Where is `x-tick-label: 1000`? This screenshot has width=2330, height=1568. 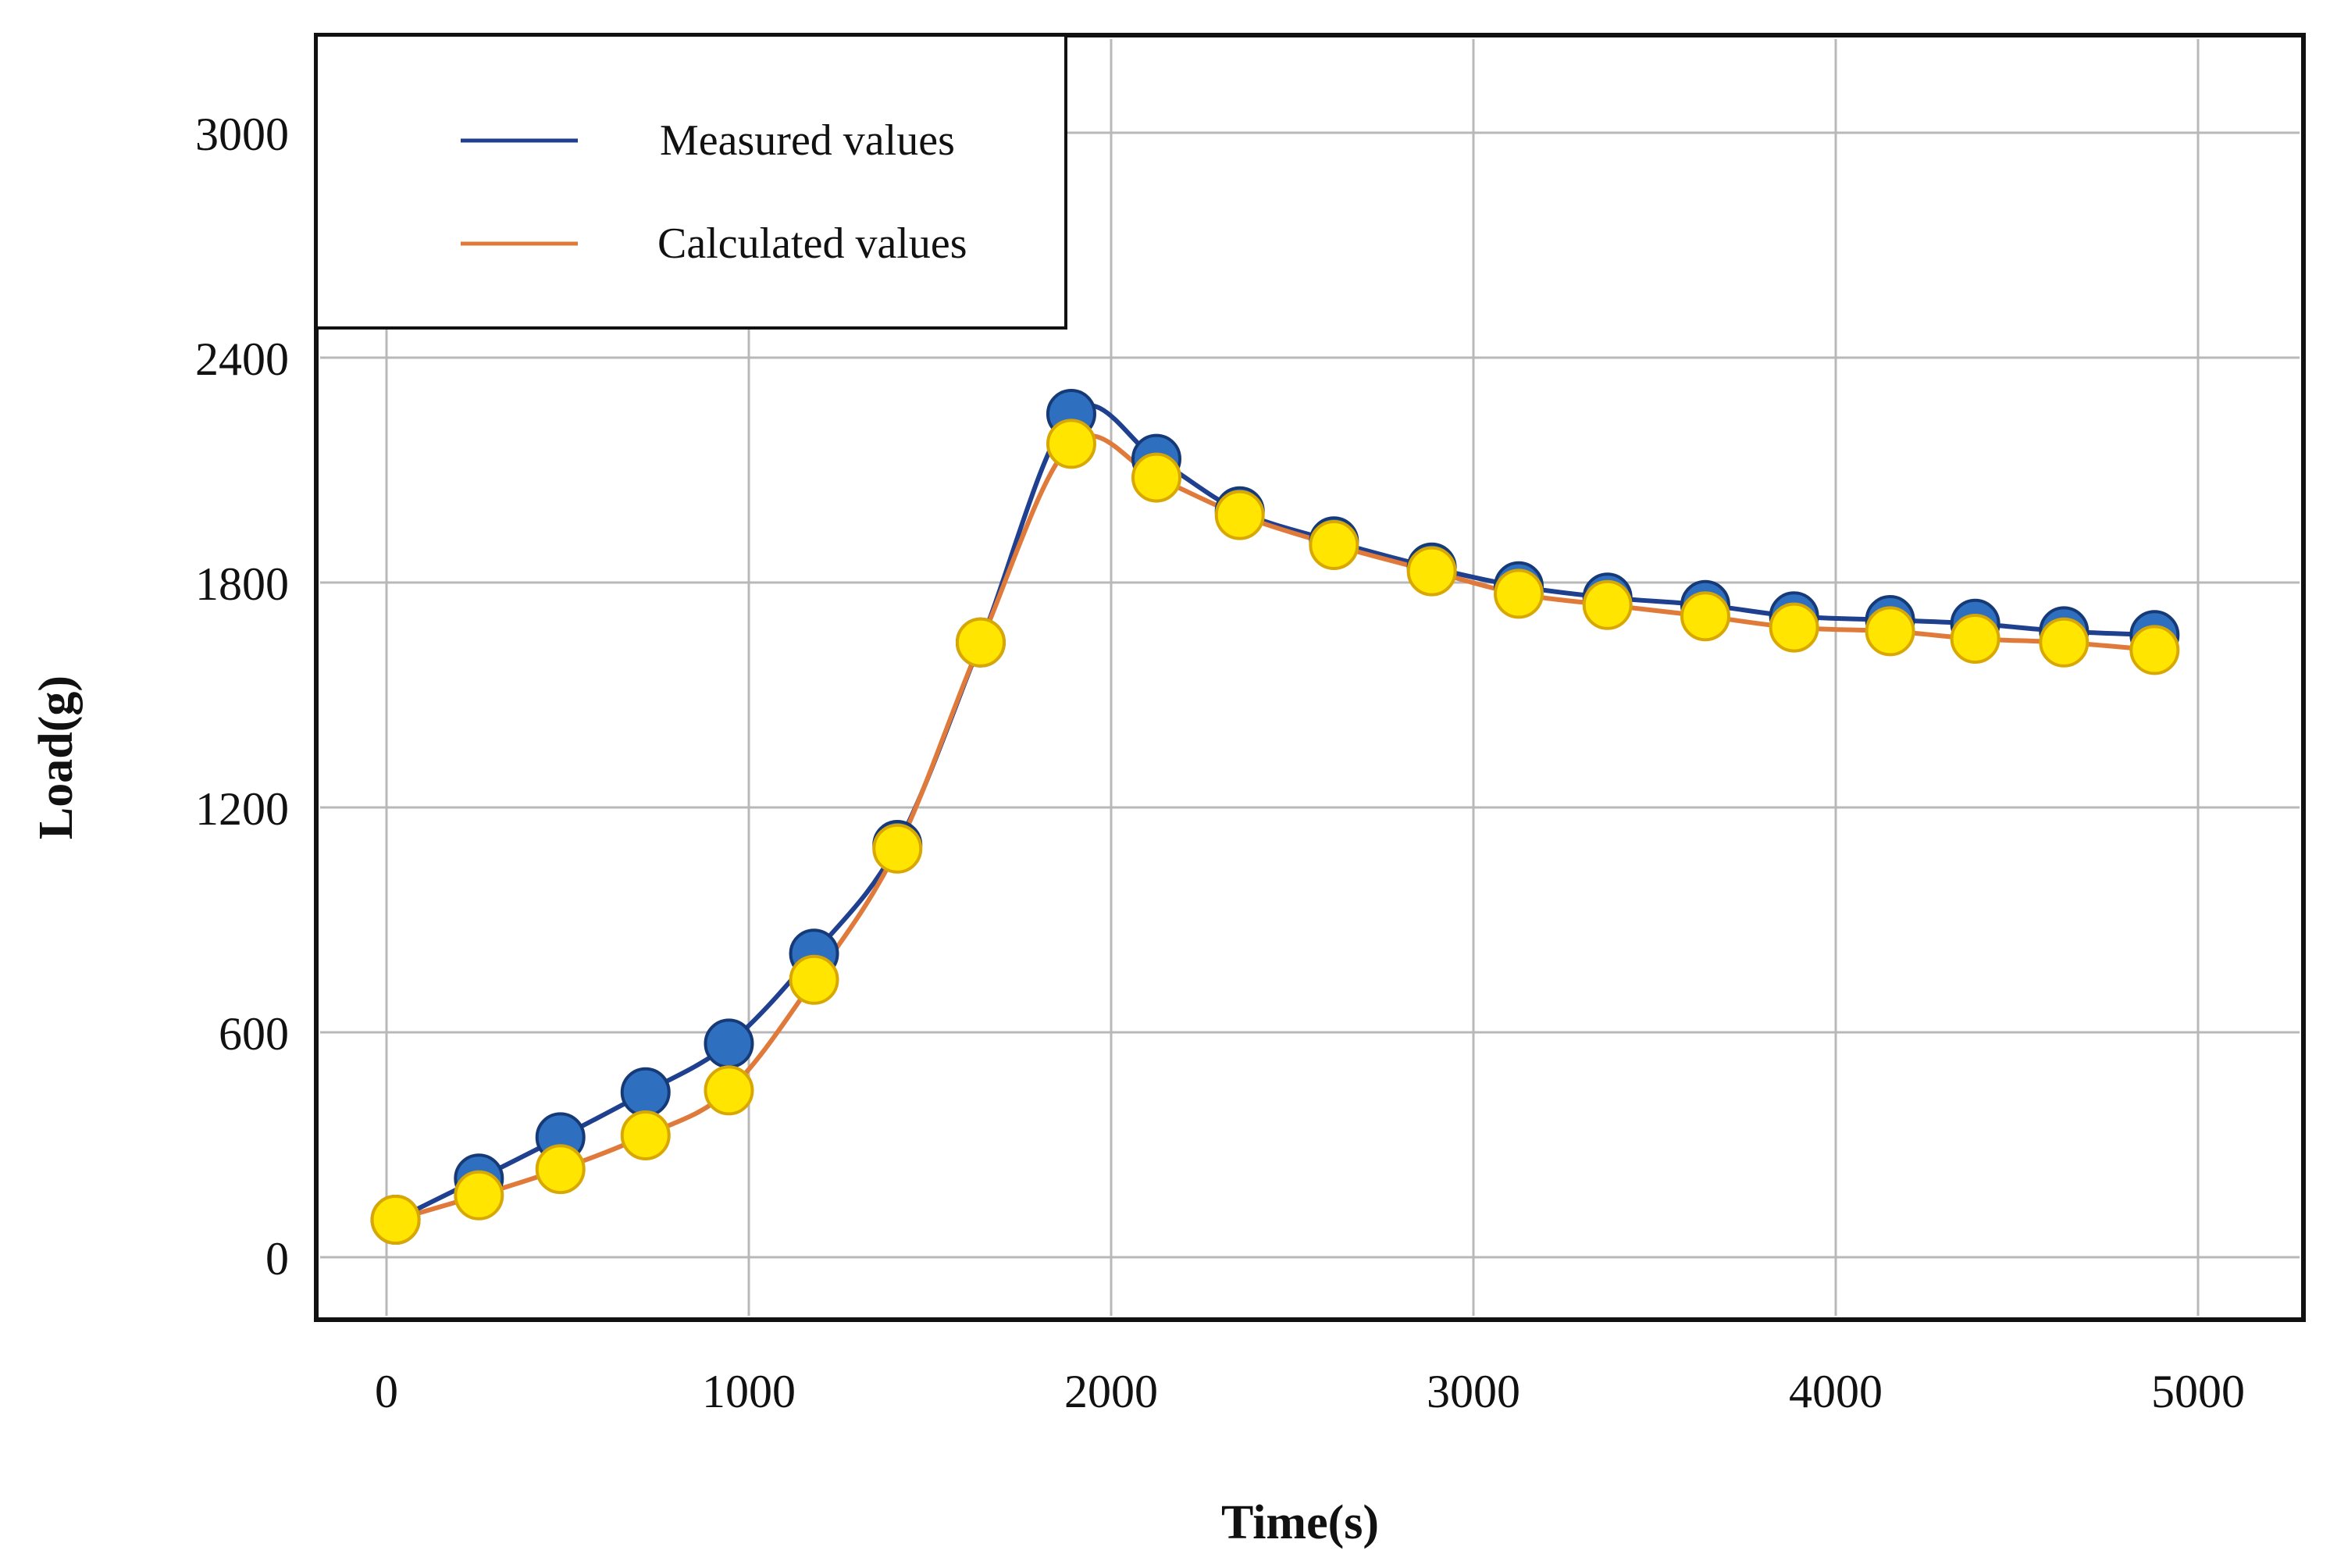 x-tick-label: 1000 is located at coordinates (749, 1391).